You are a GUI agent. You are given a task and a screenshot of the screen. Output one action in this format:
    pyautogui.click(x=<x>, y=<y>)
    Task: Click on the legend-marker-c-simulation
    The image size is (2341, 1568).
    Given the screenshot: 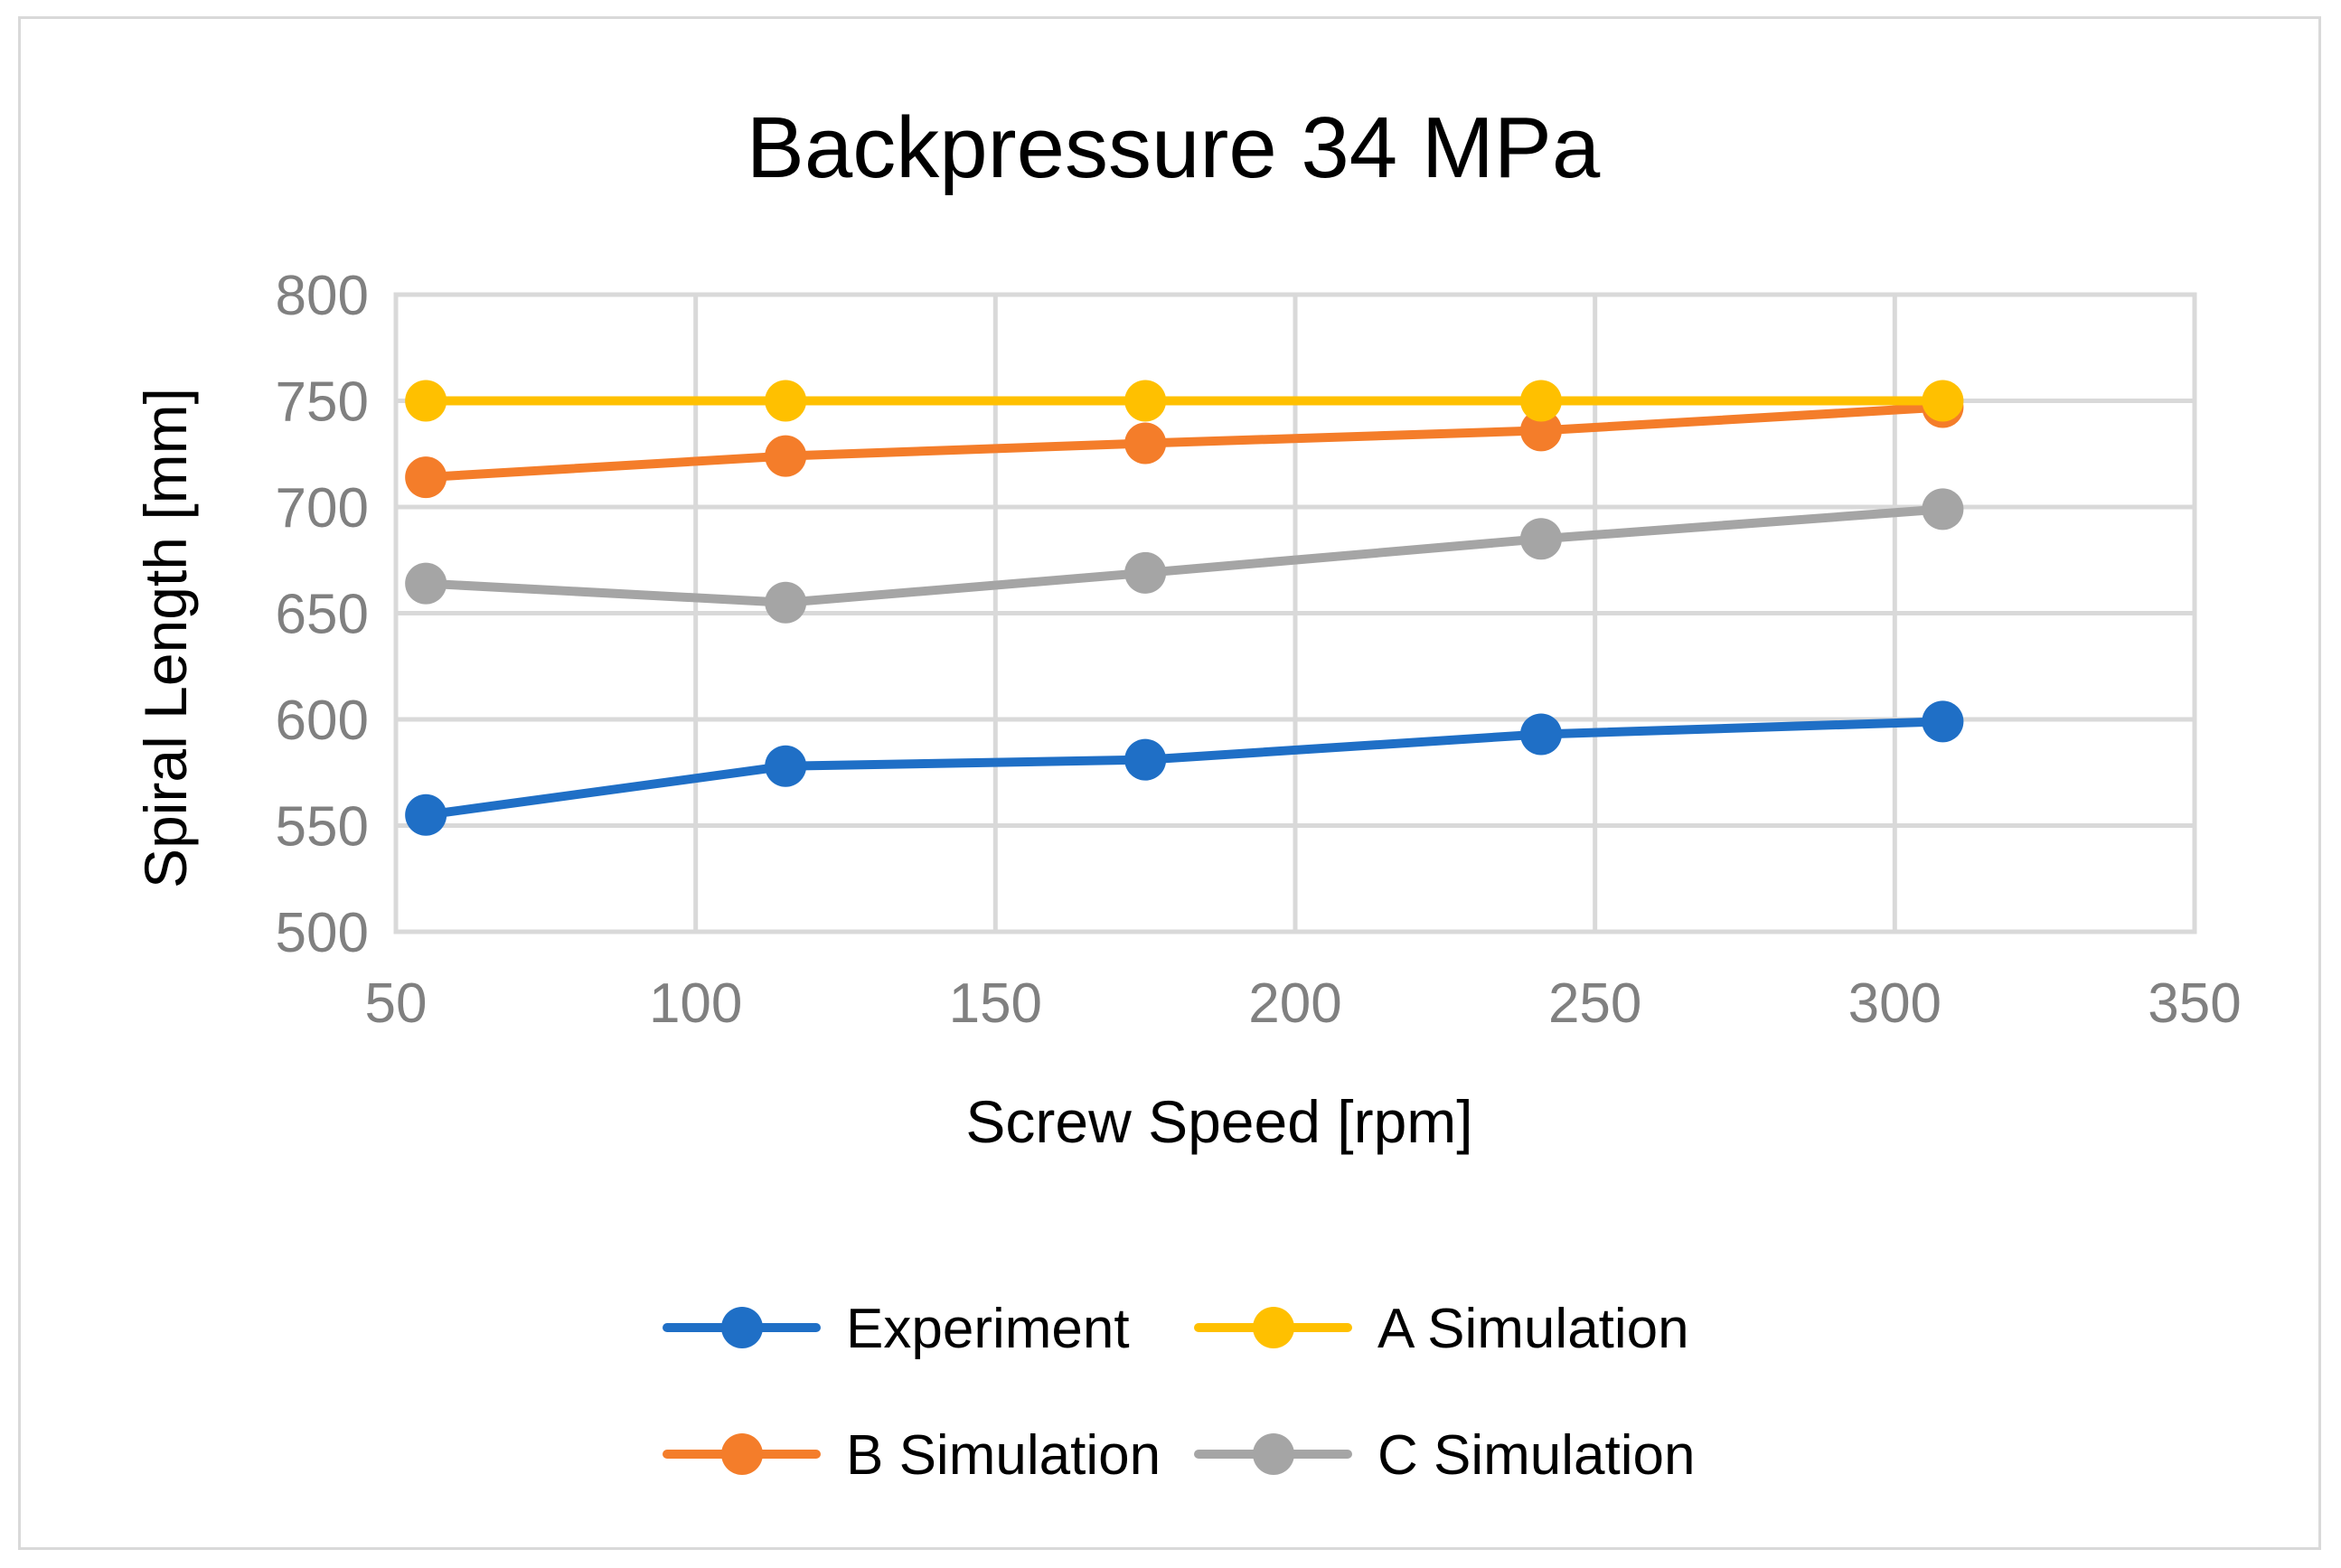 What is the action you would take?
    pyautogui.click(x=1273, y=1454)
    